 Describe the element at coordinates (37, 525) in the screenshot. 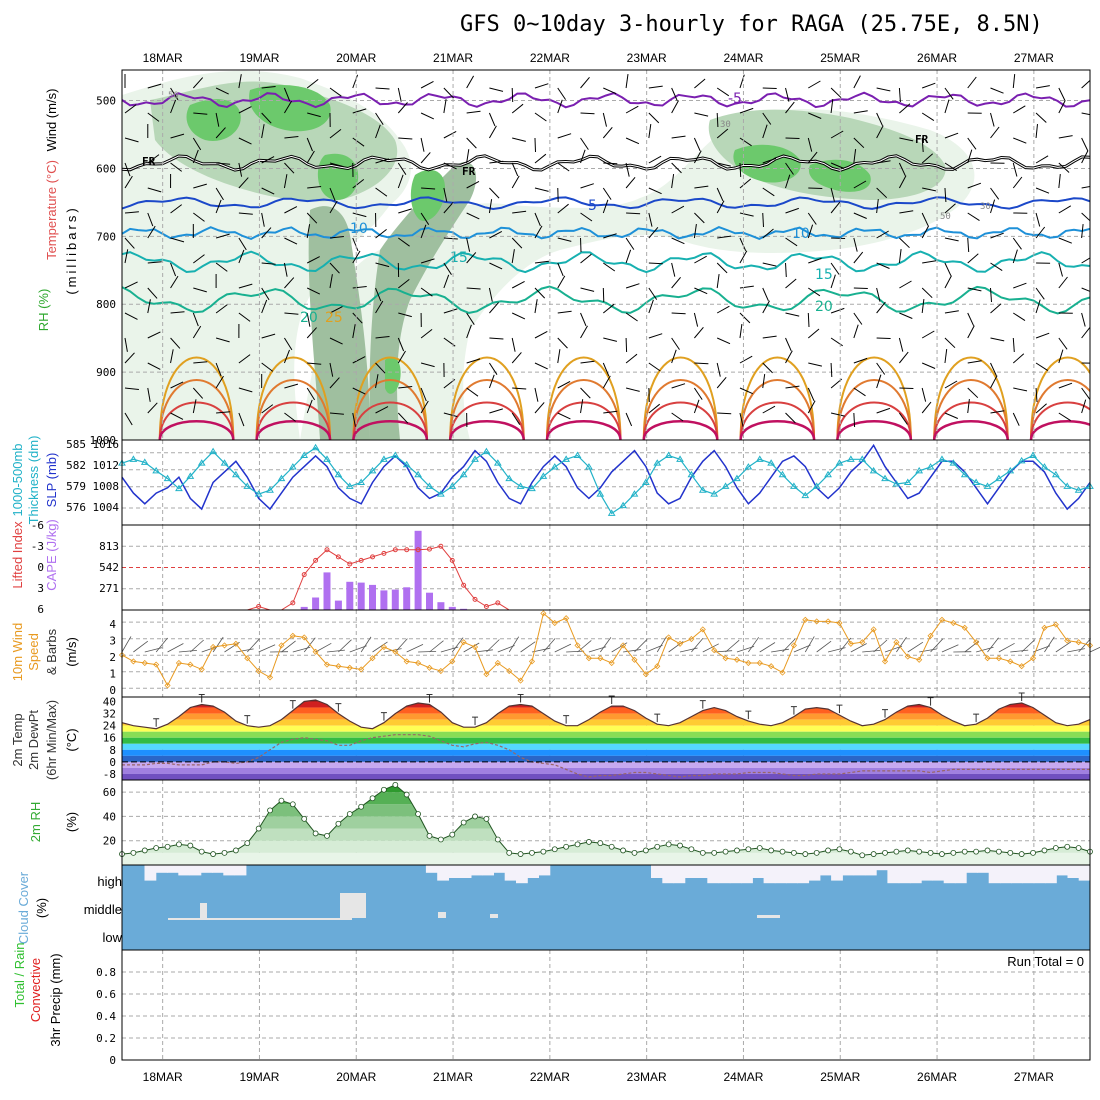

I see `ytick-lifted: -6` at that location.